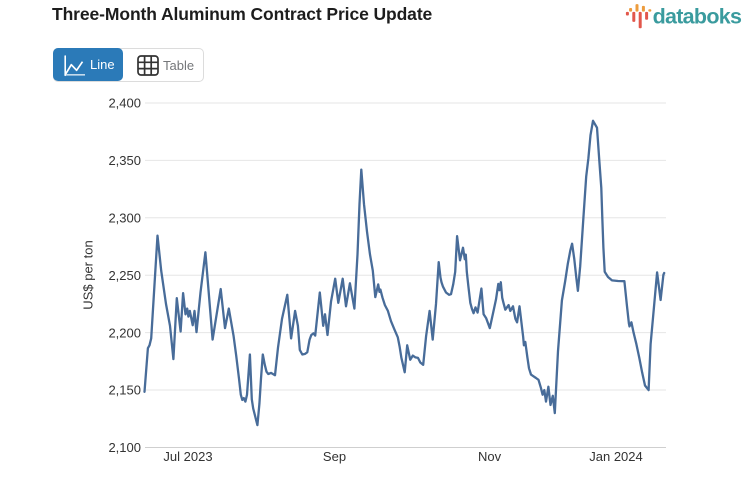  What do you see at coordinates (124, 390) in the screenshot?
I see `svg-text: 2,150` at bounding box center [124, 390].